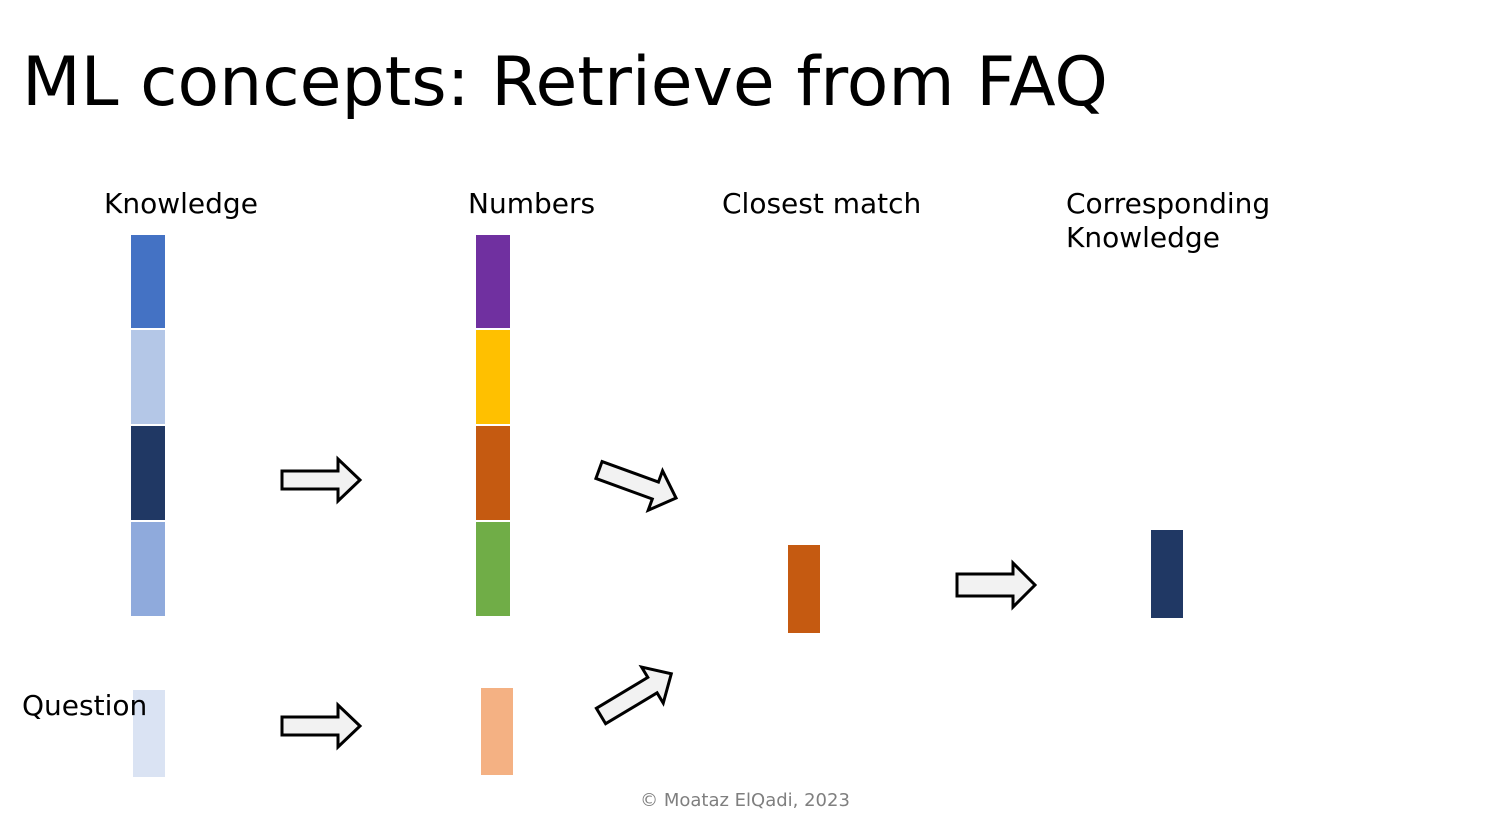  What do you see at coordinates (321, 480) in the screenshot?
I see `arrow-knowledge-to-numbers` at bounding box center [321, 480].